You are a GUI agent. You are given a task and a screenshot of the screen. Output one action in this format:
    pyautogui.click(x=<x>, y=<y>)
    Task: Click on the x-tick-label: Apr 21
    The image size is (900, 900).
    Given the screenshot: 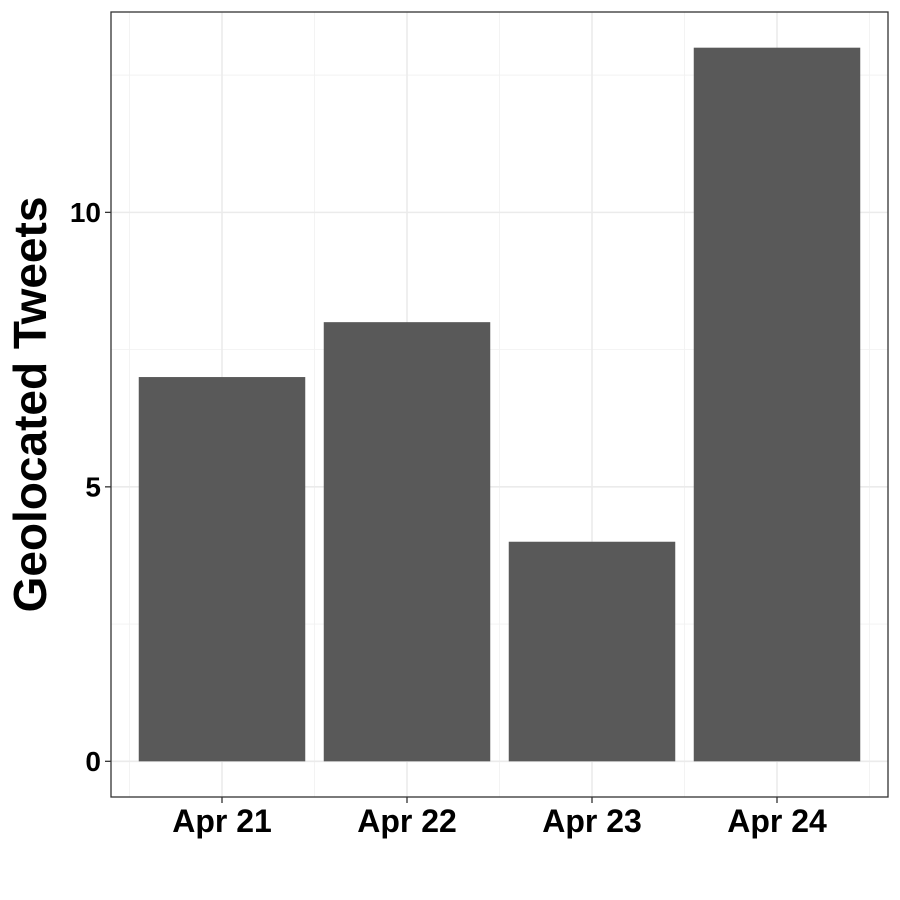 What is the action you would take?
    pyautogui.click(x=222, y=821)
    